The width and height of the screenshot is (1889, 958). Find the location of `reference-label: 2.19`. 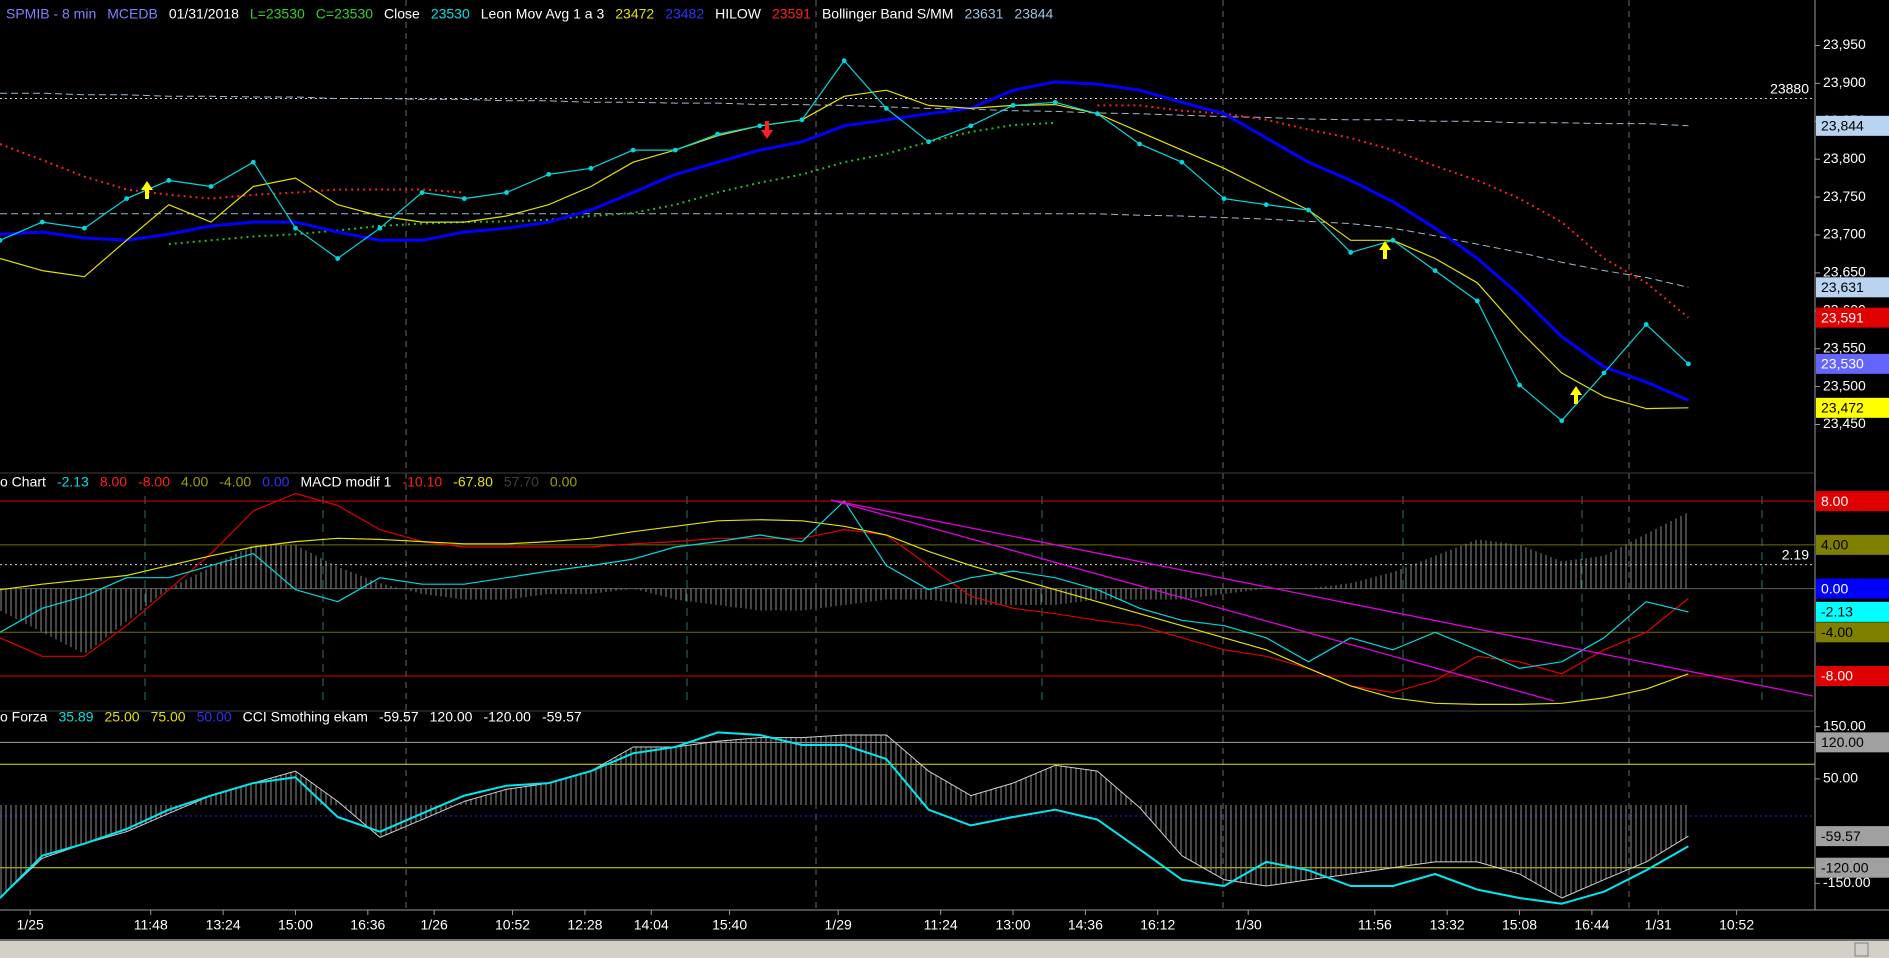

reference-label: 2.19 is located at coordinates (1795, 554).